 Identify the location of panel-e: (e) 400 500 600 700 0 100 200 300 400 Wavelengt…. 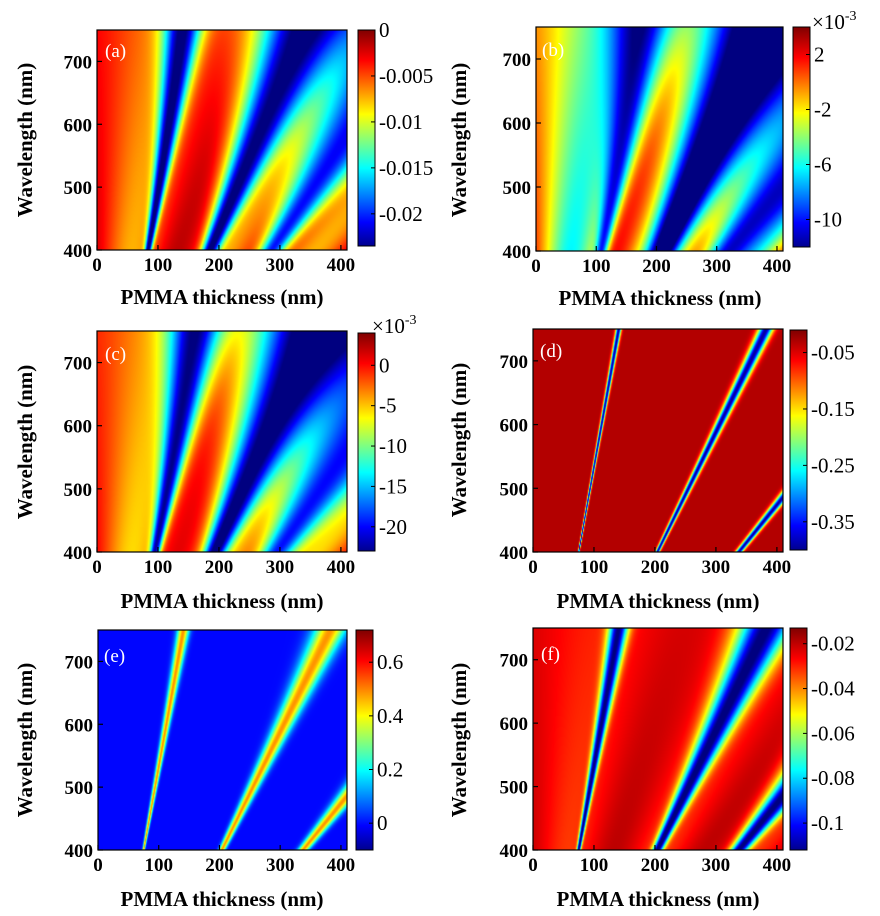
(208, 770).